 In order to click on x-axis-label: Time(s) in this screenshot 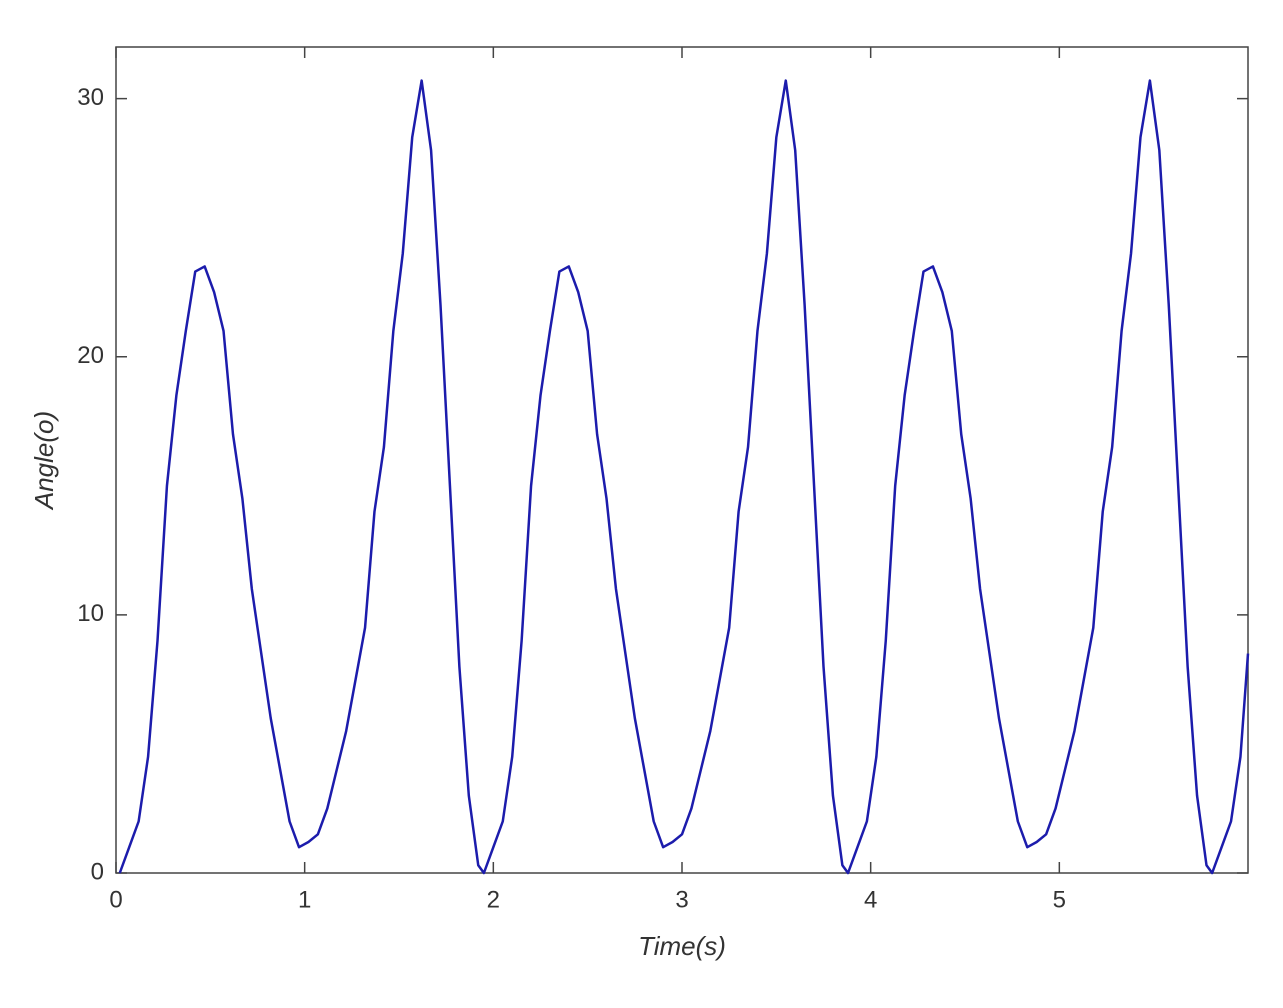, I will do `click(682, 946)`.